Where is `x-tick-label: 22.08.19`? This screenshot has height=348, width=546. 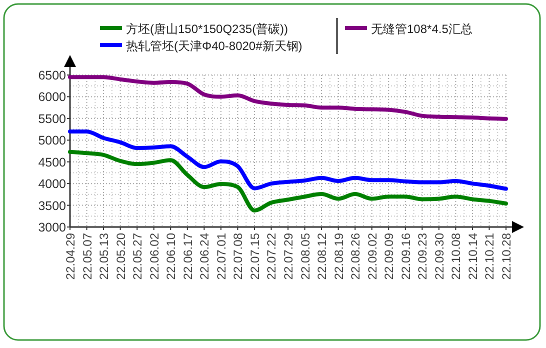
x-tick-label: 22.08.19 is located at coordinates (339, 256).